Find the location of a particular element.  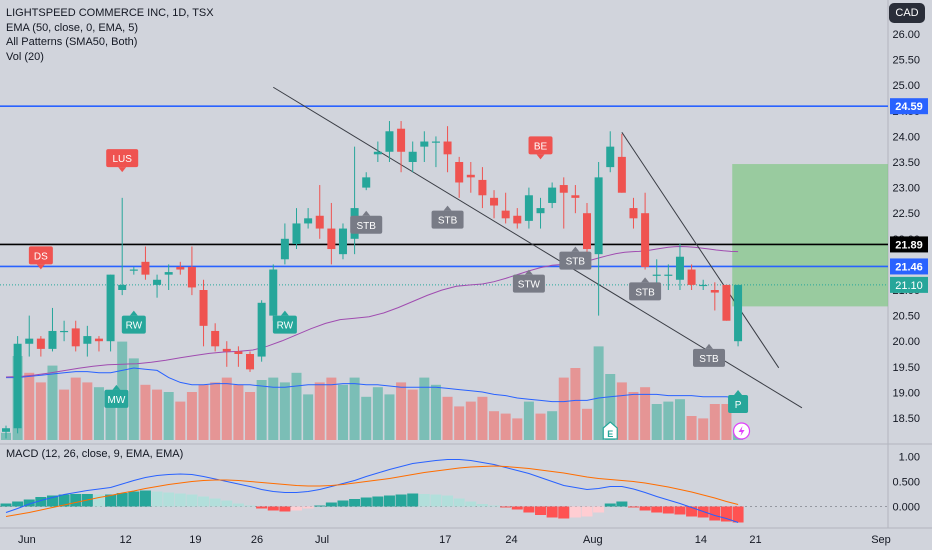

currency-button: CAD is located at coordinates (907, 13).